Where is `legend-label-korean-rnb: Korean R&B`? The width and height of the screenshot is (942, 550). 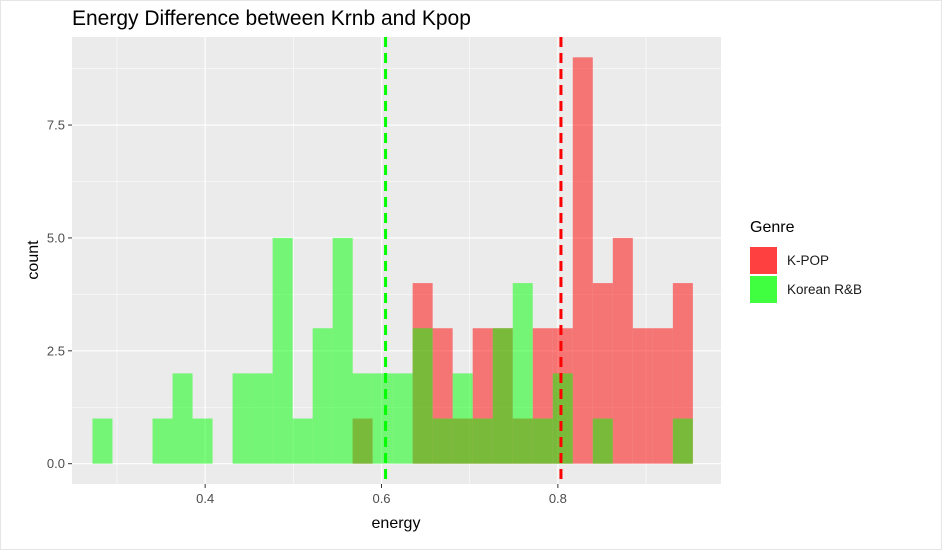 legend-label-korean-rnb: Korean R&B is located at coordinates (825, 289).